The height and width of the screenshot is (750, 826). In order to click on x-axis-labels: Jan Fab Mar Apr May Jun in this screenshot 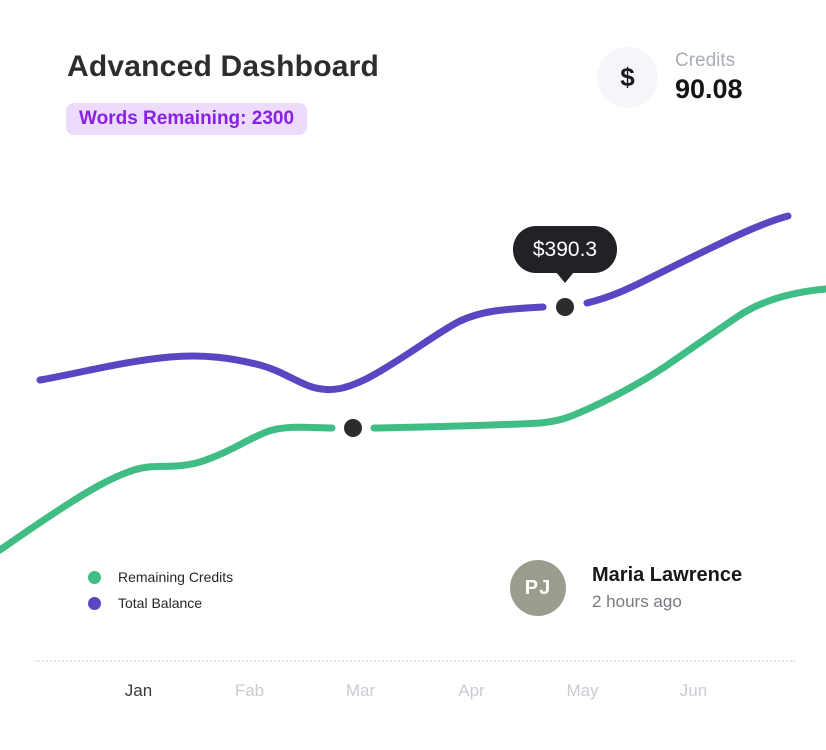, I will do `click(416, 691)`.